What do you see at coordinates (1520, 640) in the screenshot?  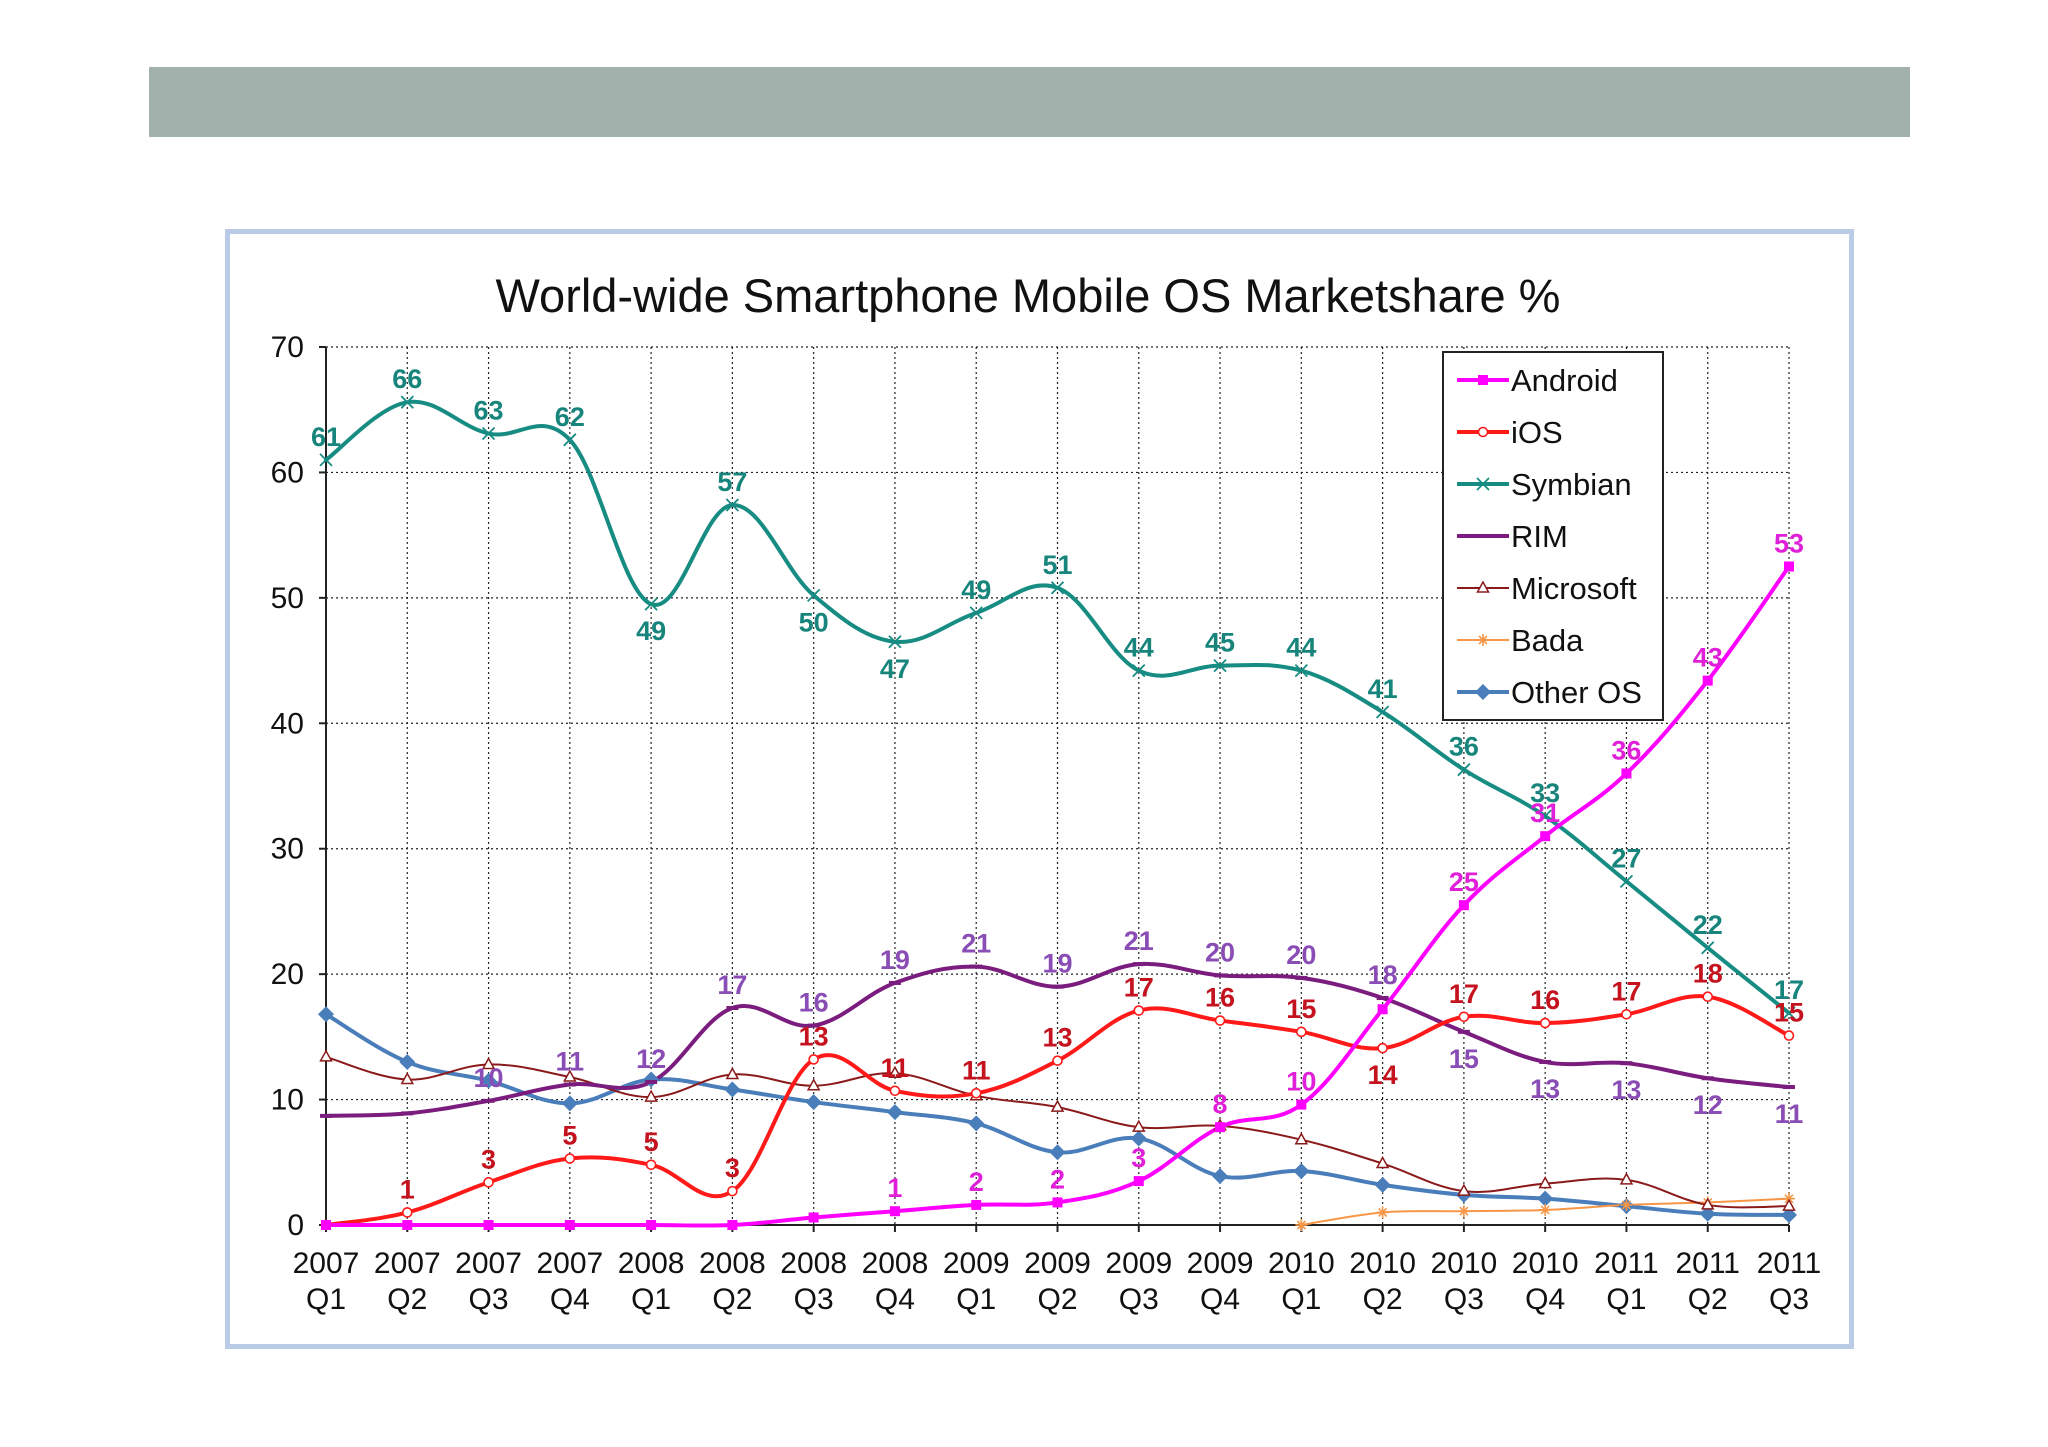 I see `legend-item-bada: Bada` at bounding box center [1520, 640].